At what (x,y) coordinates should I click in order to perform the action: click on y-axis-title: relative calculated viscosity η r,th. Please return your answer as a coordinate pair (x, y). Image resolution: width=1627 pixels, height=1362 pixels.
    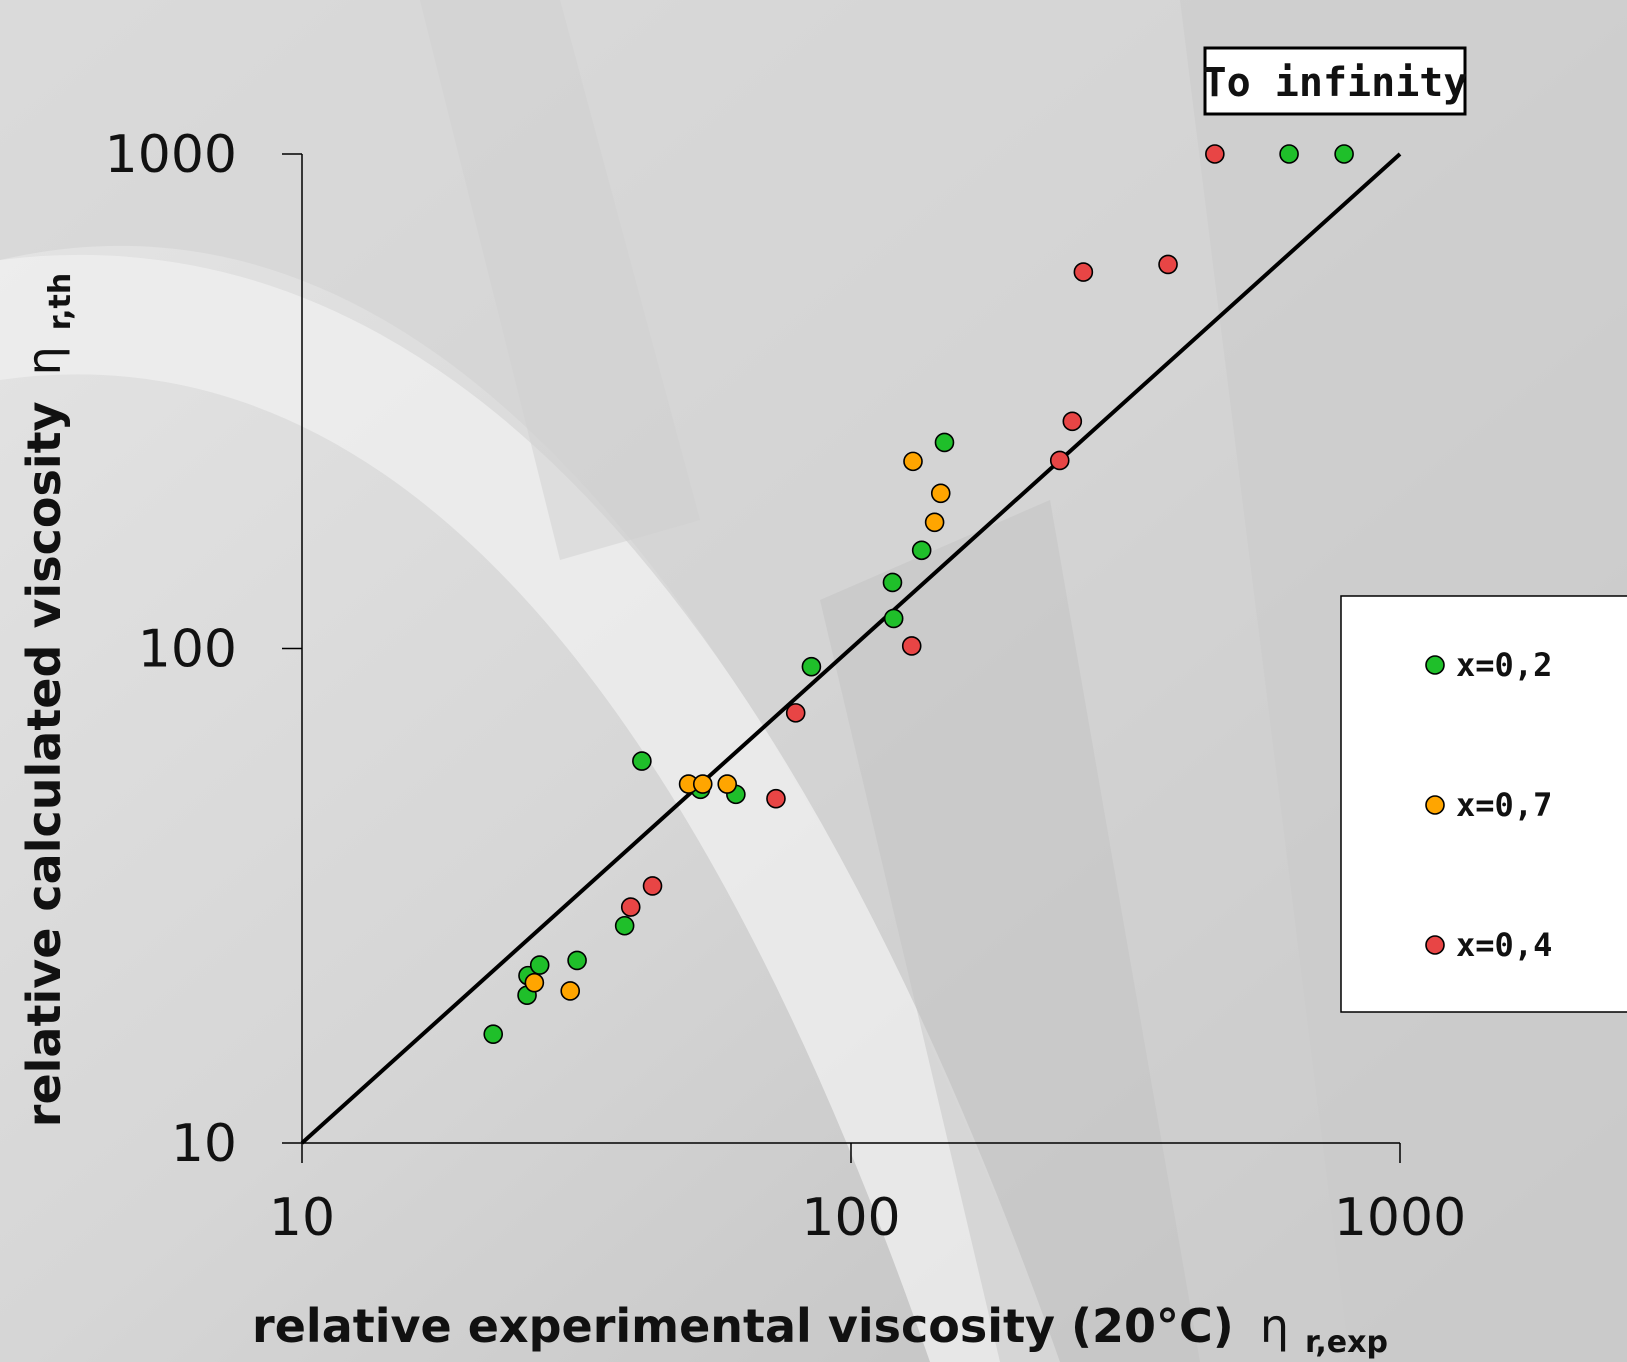
    Looking at the image, I should click on (47, 700).